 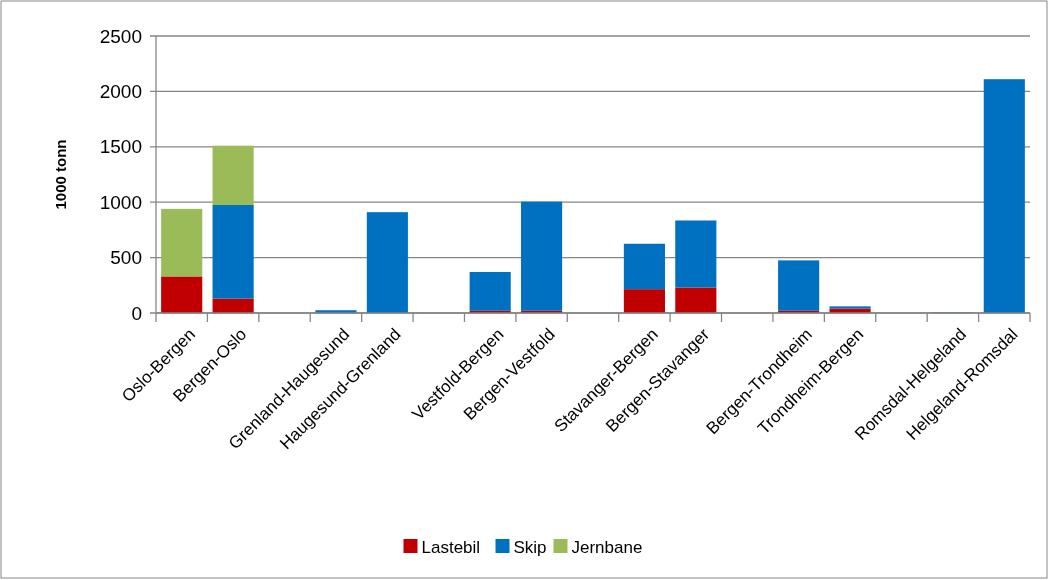 What do you see at coordinates (126, 258) in the screenshot?
I see `y-tick-label: 500` at bounding box center [126, 258].